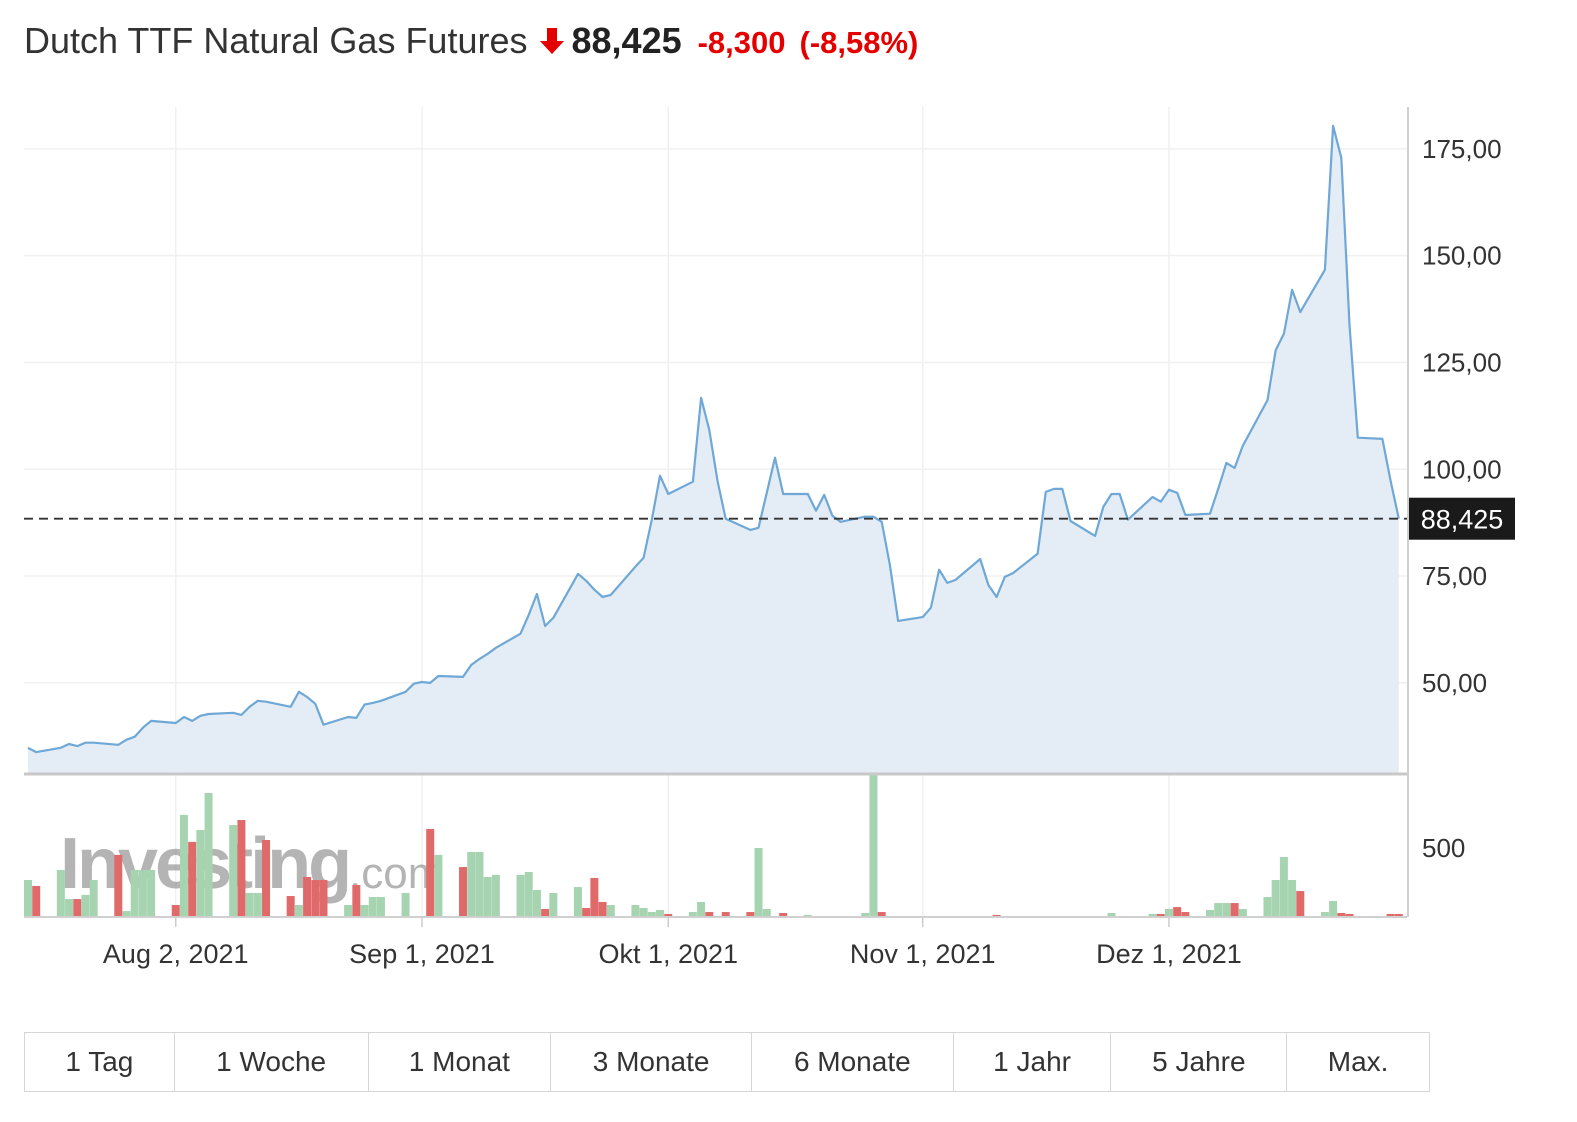 Image resolution: width=1577 pixels, height=1122 pixels. I want to click on last-price-label: 88,425, so click(1462, 520).